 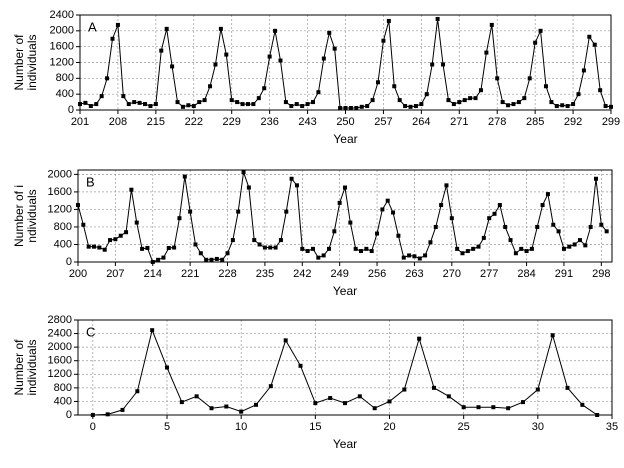 What do you see at coordinates (92, 26) in the screenshot?
I see `panel-label: A` at bounding box center [92, 26].